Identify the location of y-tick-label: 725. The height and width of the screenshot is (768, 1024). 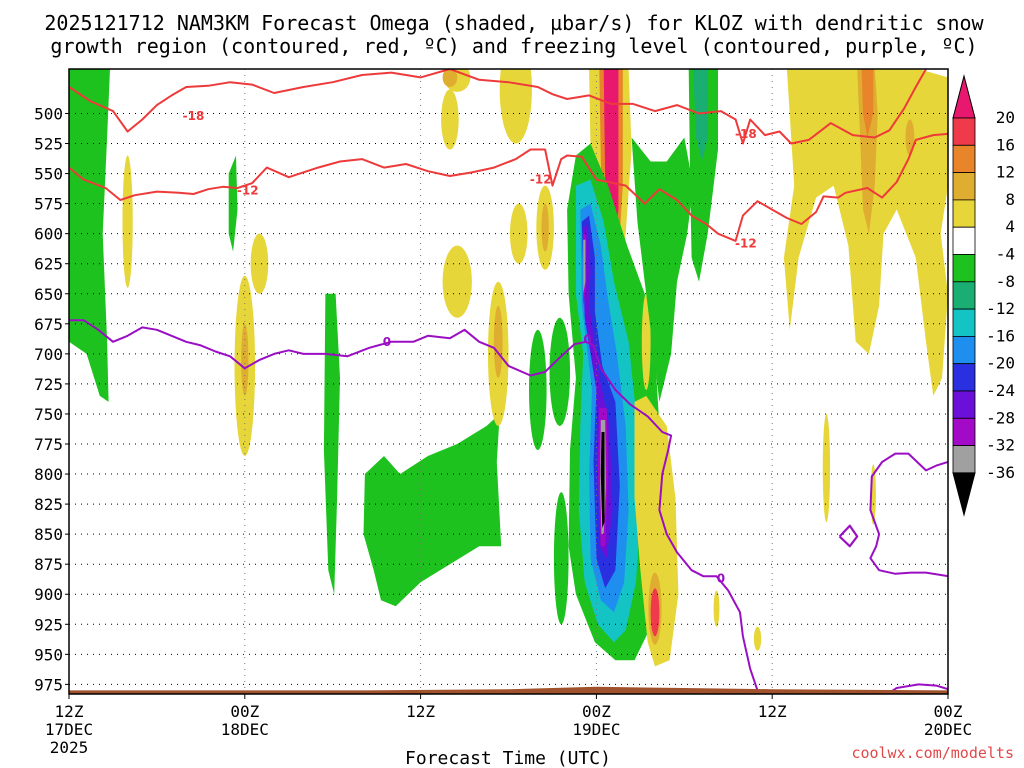
(48, 384).